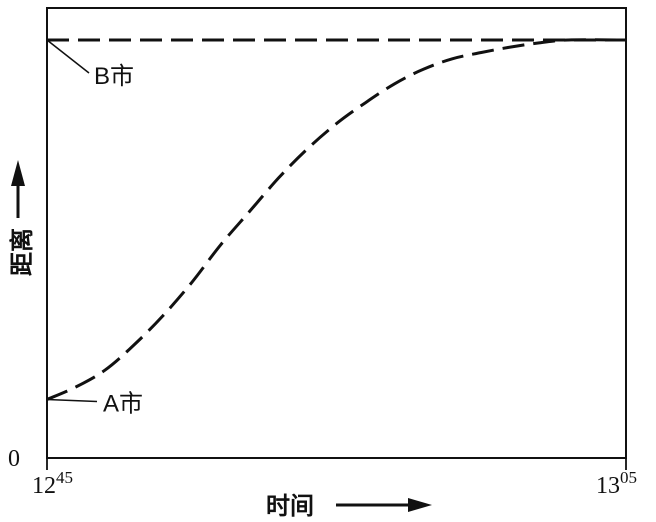 The image size is (656, 522). What do you see at coordinates (384, 505) in the screenshot?
I see `x-axis-arrow` at bounding box center [384, 505].